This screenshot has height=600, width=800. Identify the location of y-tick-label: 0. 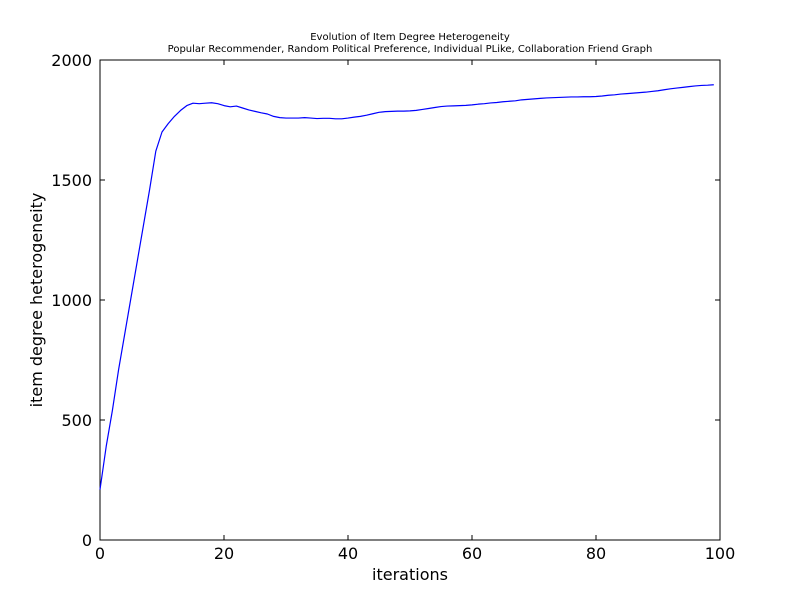
(87, 540).